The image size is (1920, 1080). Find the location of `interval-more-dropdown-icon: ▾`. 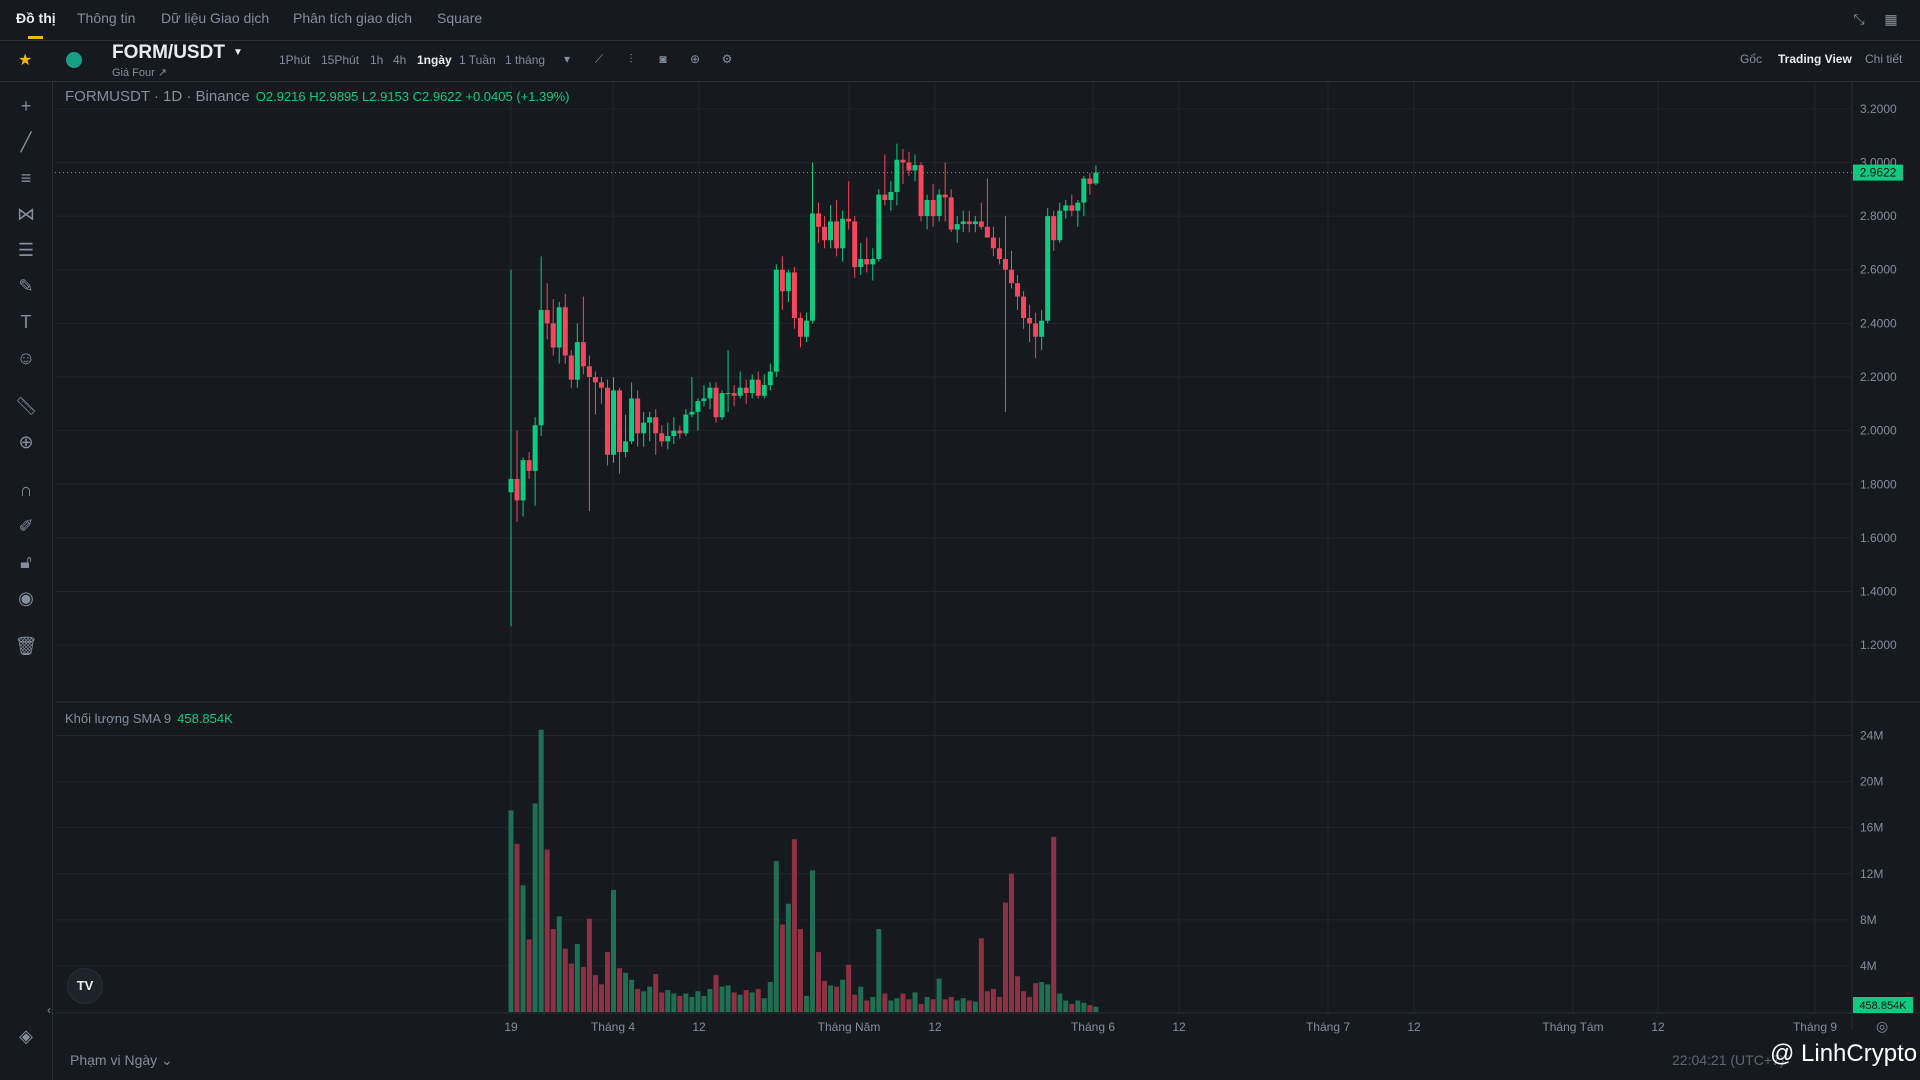

interval-more-dropdown-icon: ▾ is located at coordinates (567, 59).